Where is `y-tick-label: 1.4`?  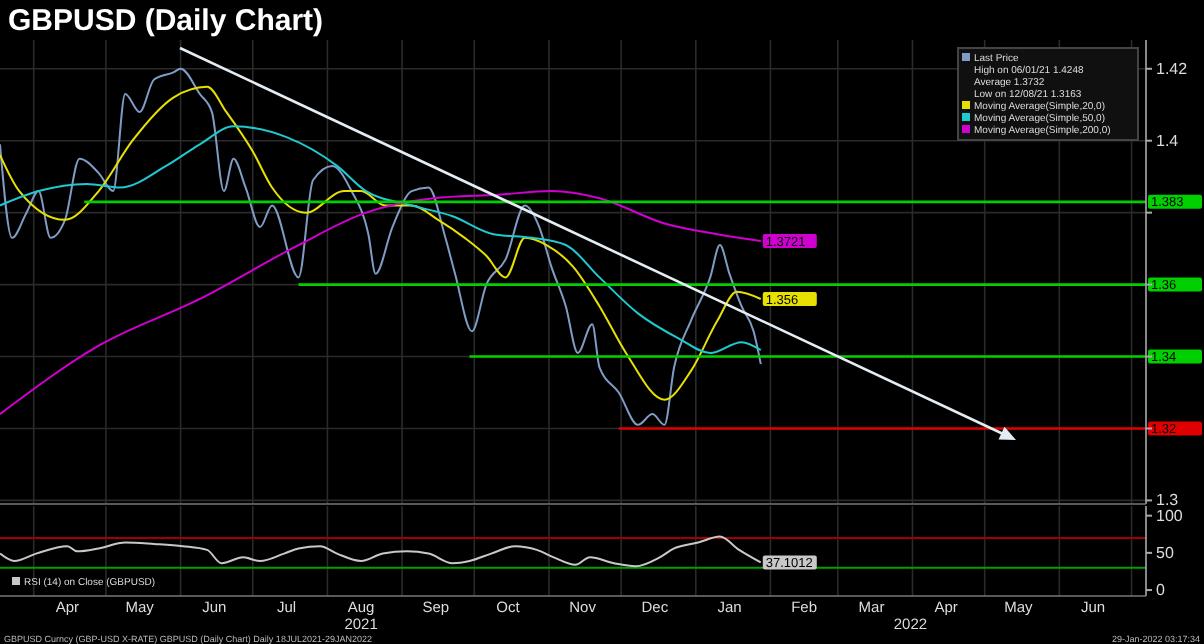
y-tick-label: 1.4 is located at coordinates (1168, 140).